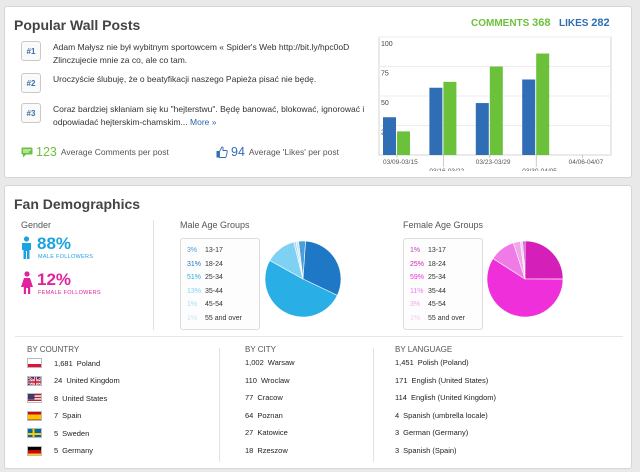  Describe the element at coordinates (270, 397) in the screenshot. I see `city-name: Cracow` at that location.